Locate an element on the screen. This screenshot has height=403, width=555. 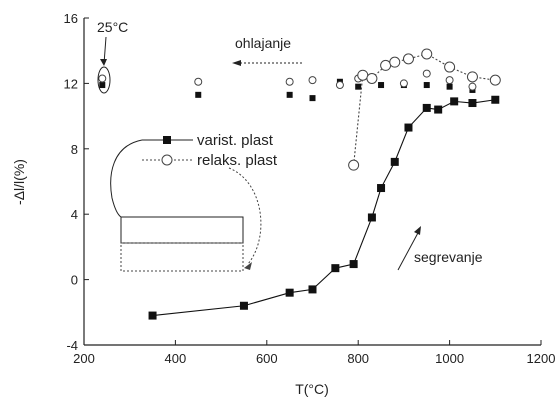
y-tick-label-5: 16 is located at coordinates (71, 18).